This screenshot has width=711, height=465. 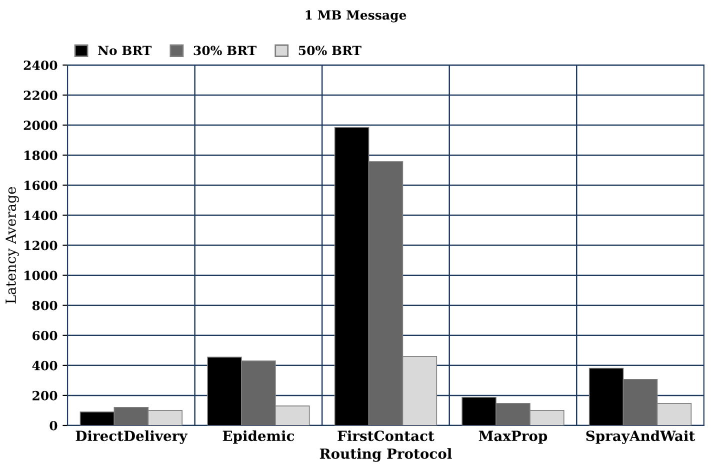 What do you see at coordinates (45, 395) in the screenshot?
I see `y-tick-label: 200` at bounding box center [45, 395].